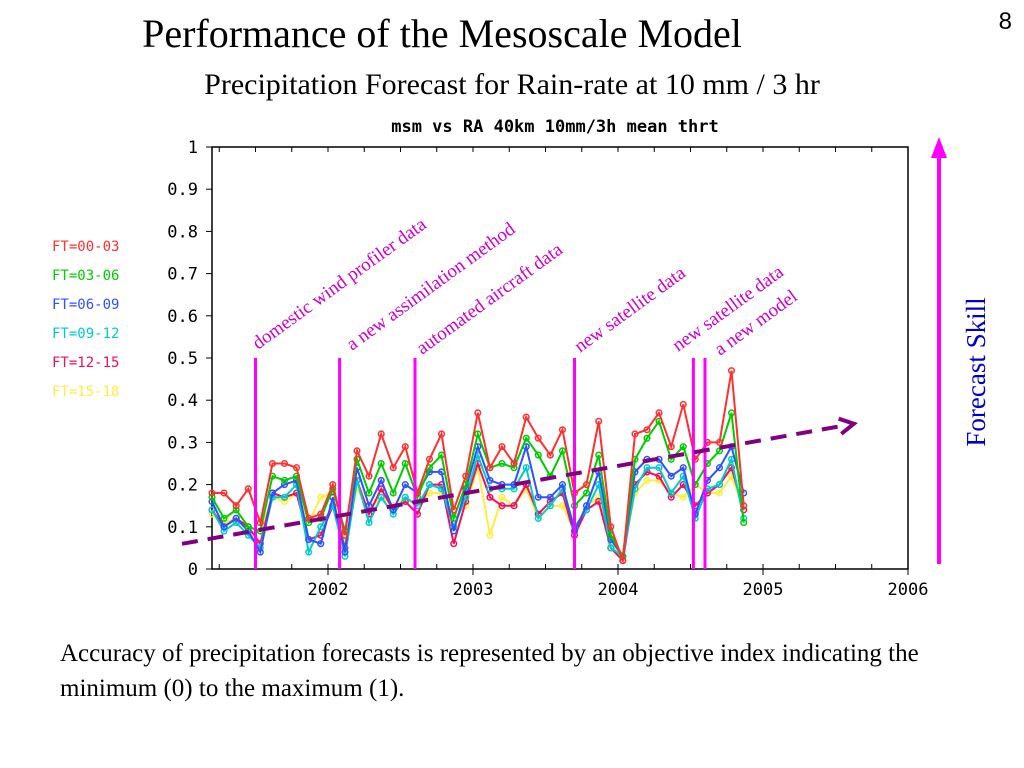  I want to click on y-tick-label: 0.8, so click(182, 232).